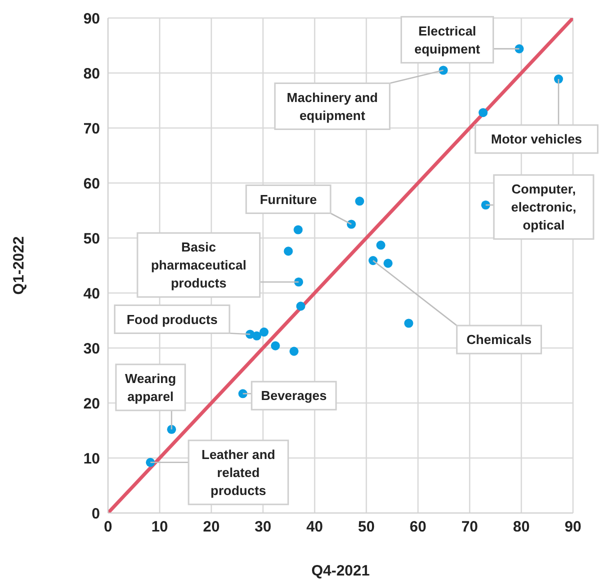 The width and height of the screenshot is (600, 585). What do you see at coordinates (211, 527) in the screenshot?
I see `x-tick-label: 20` at bounding box center [211, 527].